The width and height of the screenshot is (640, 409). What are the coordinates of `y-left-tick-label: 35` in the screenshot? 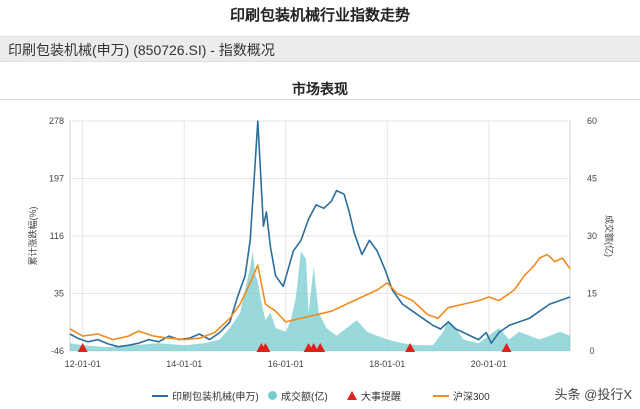 It's located at (59, 294).